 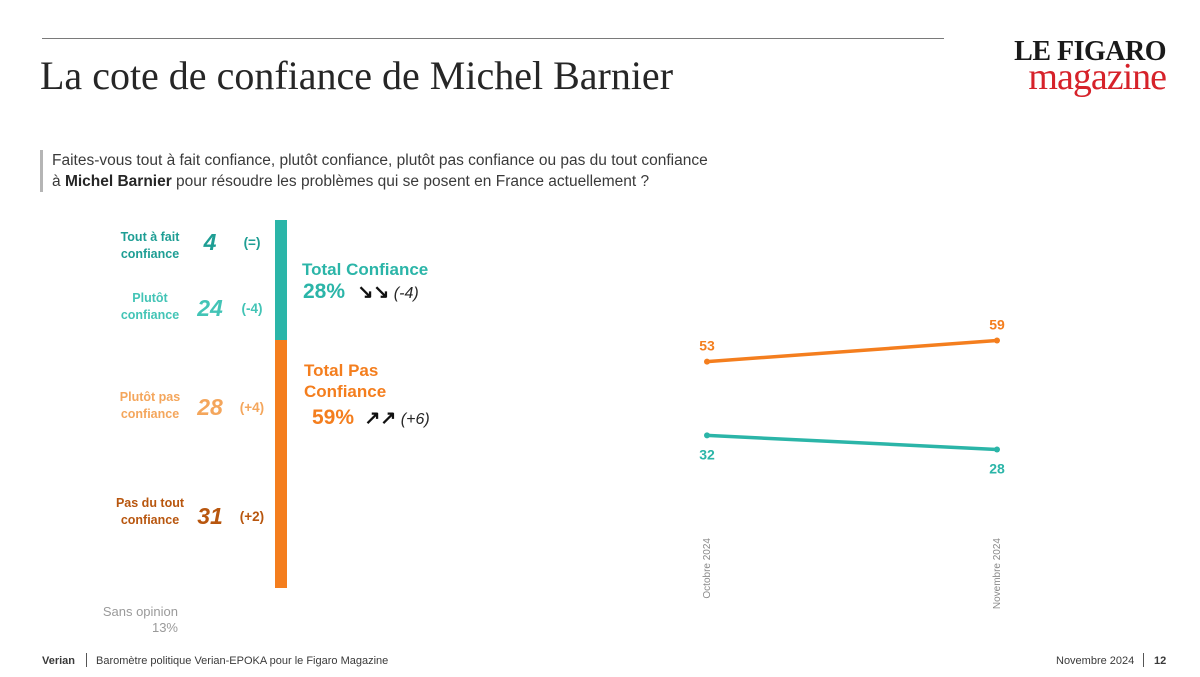 What do you see at coordinates (281, 464) in the screenshot?
I see `pas-confiance-bar-segment` at bounding box center [281, 464].